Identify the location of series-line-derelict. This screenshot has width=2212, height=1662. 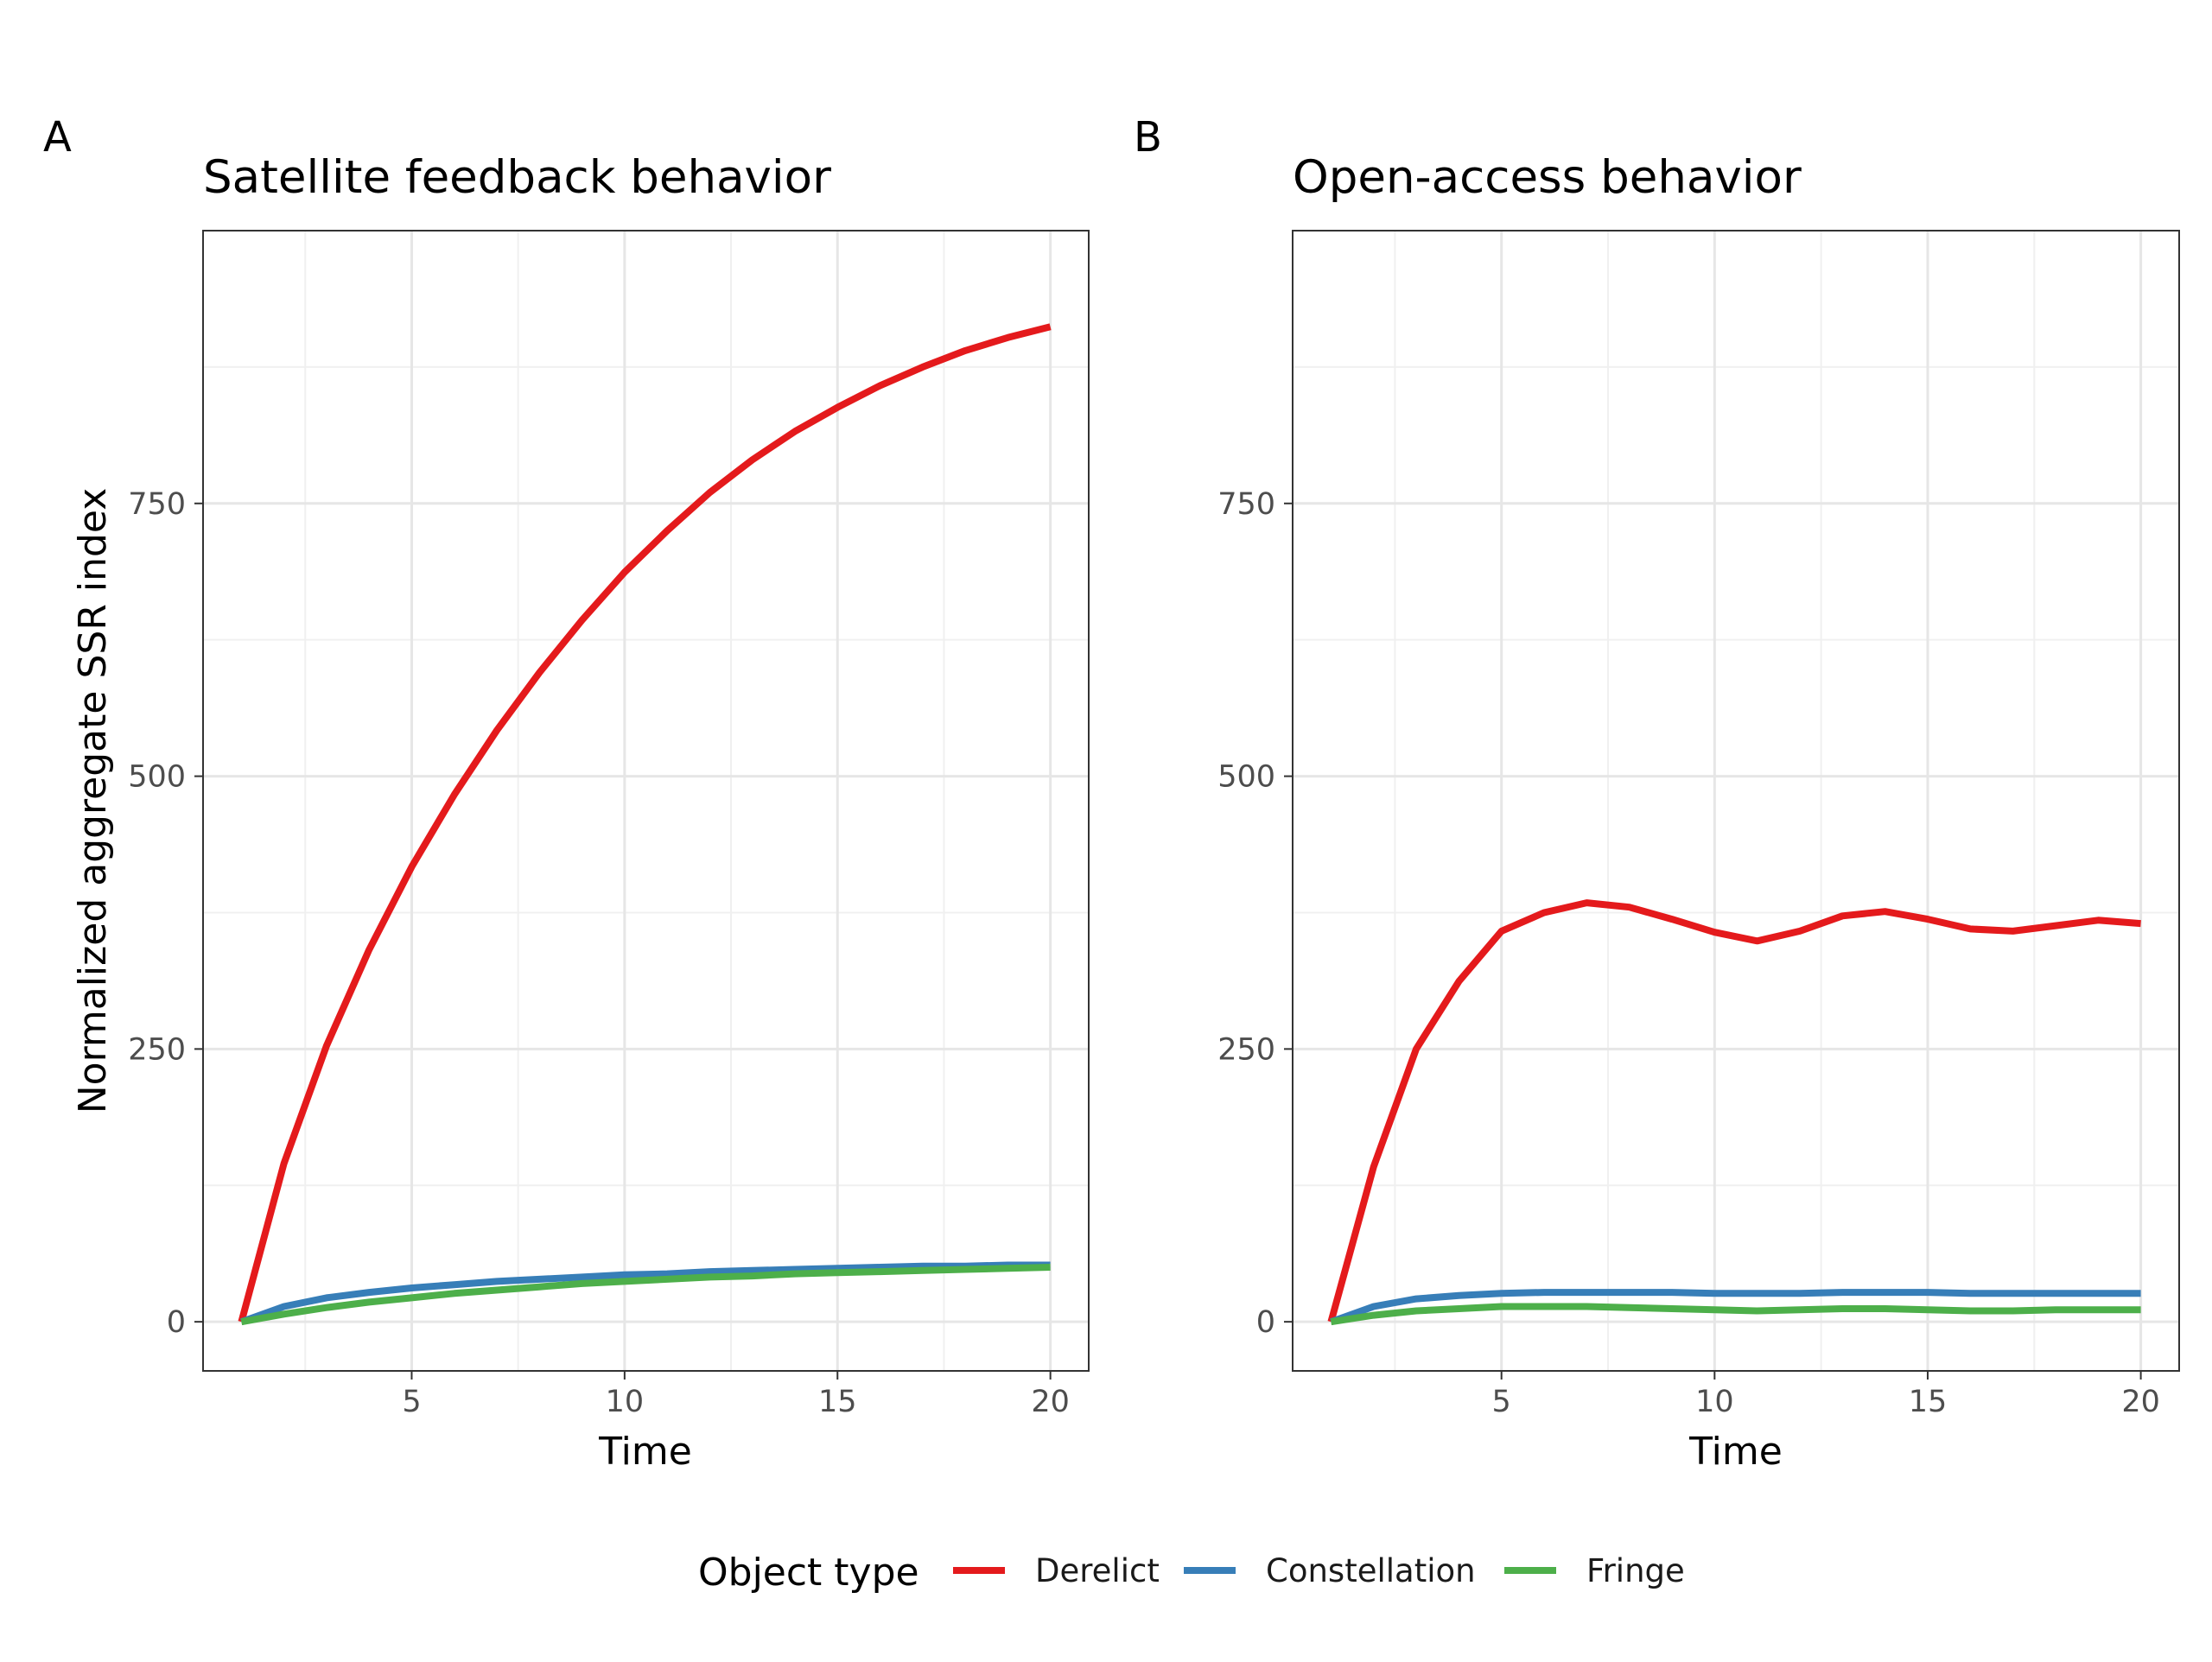
(1734, 1111).